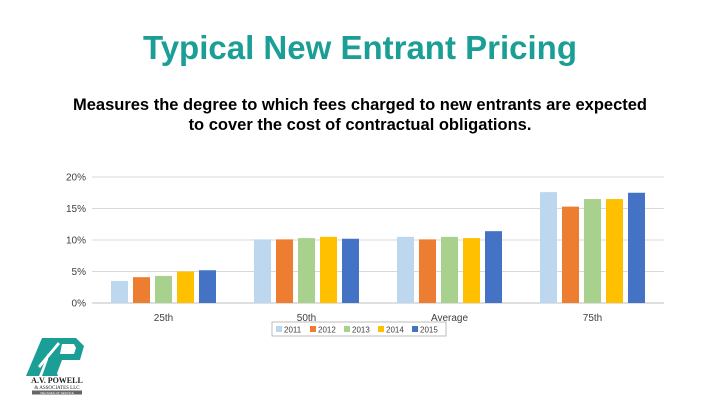 This screenshot has width=720, height=405. What do you see at coordinates (395, 330) in the screenshot?
I see `legend-label: 2014` at bounding box center [395, 330].